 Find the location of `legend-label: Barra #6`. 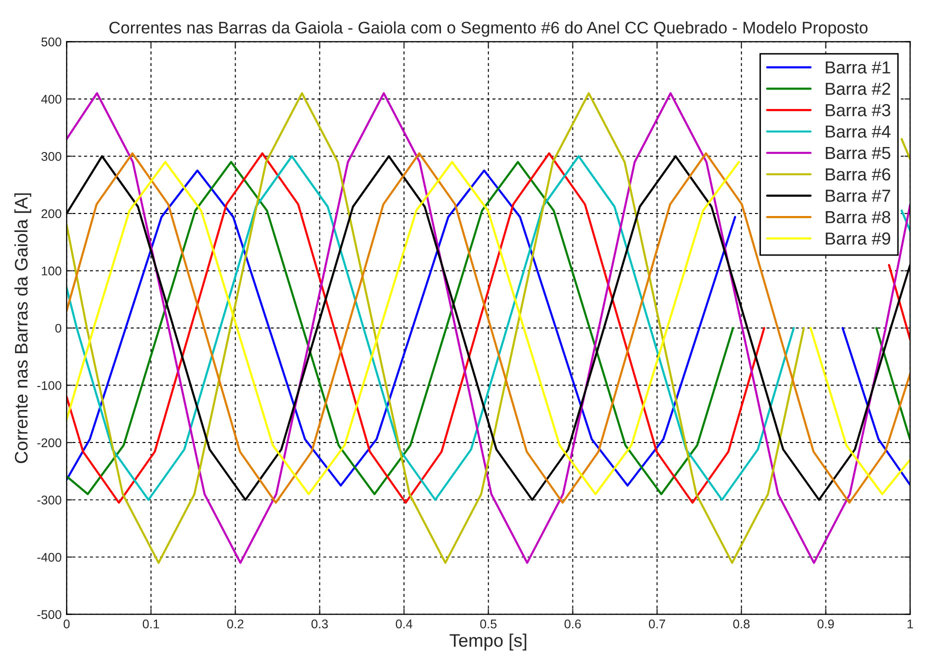

legend-label: Barra #6 is located at coordinates (858, 174).